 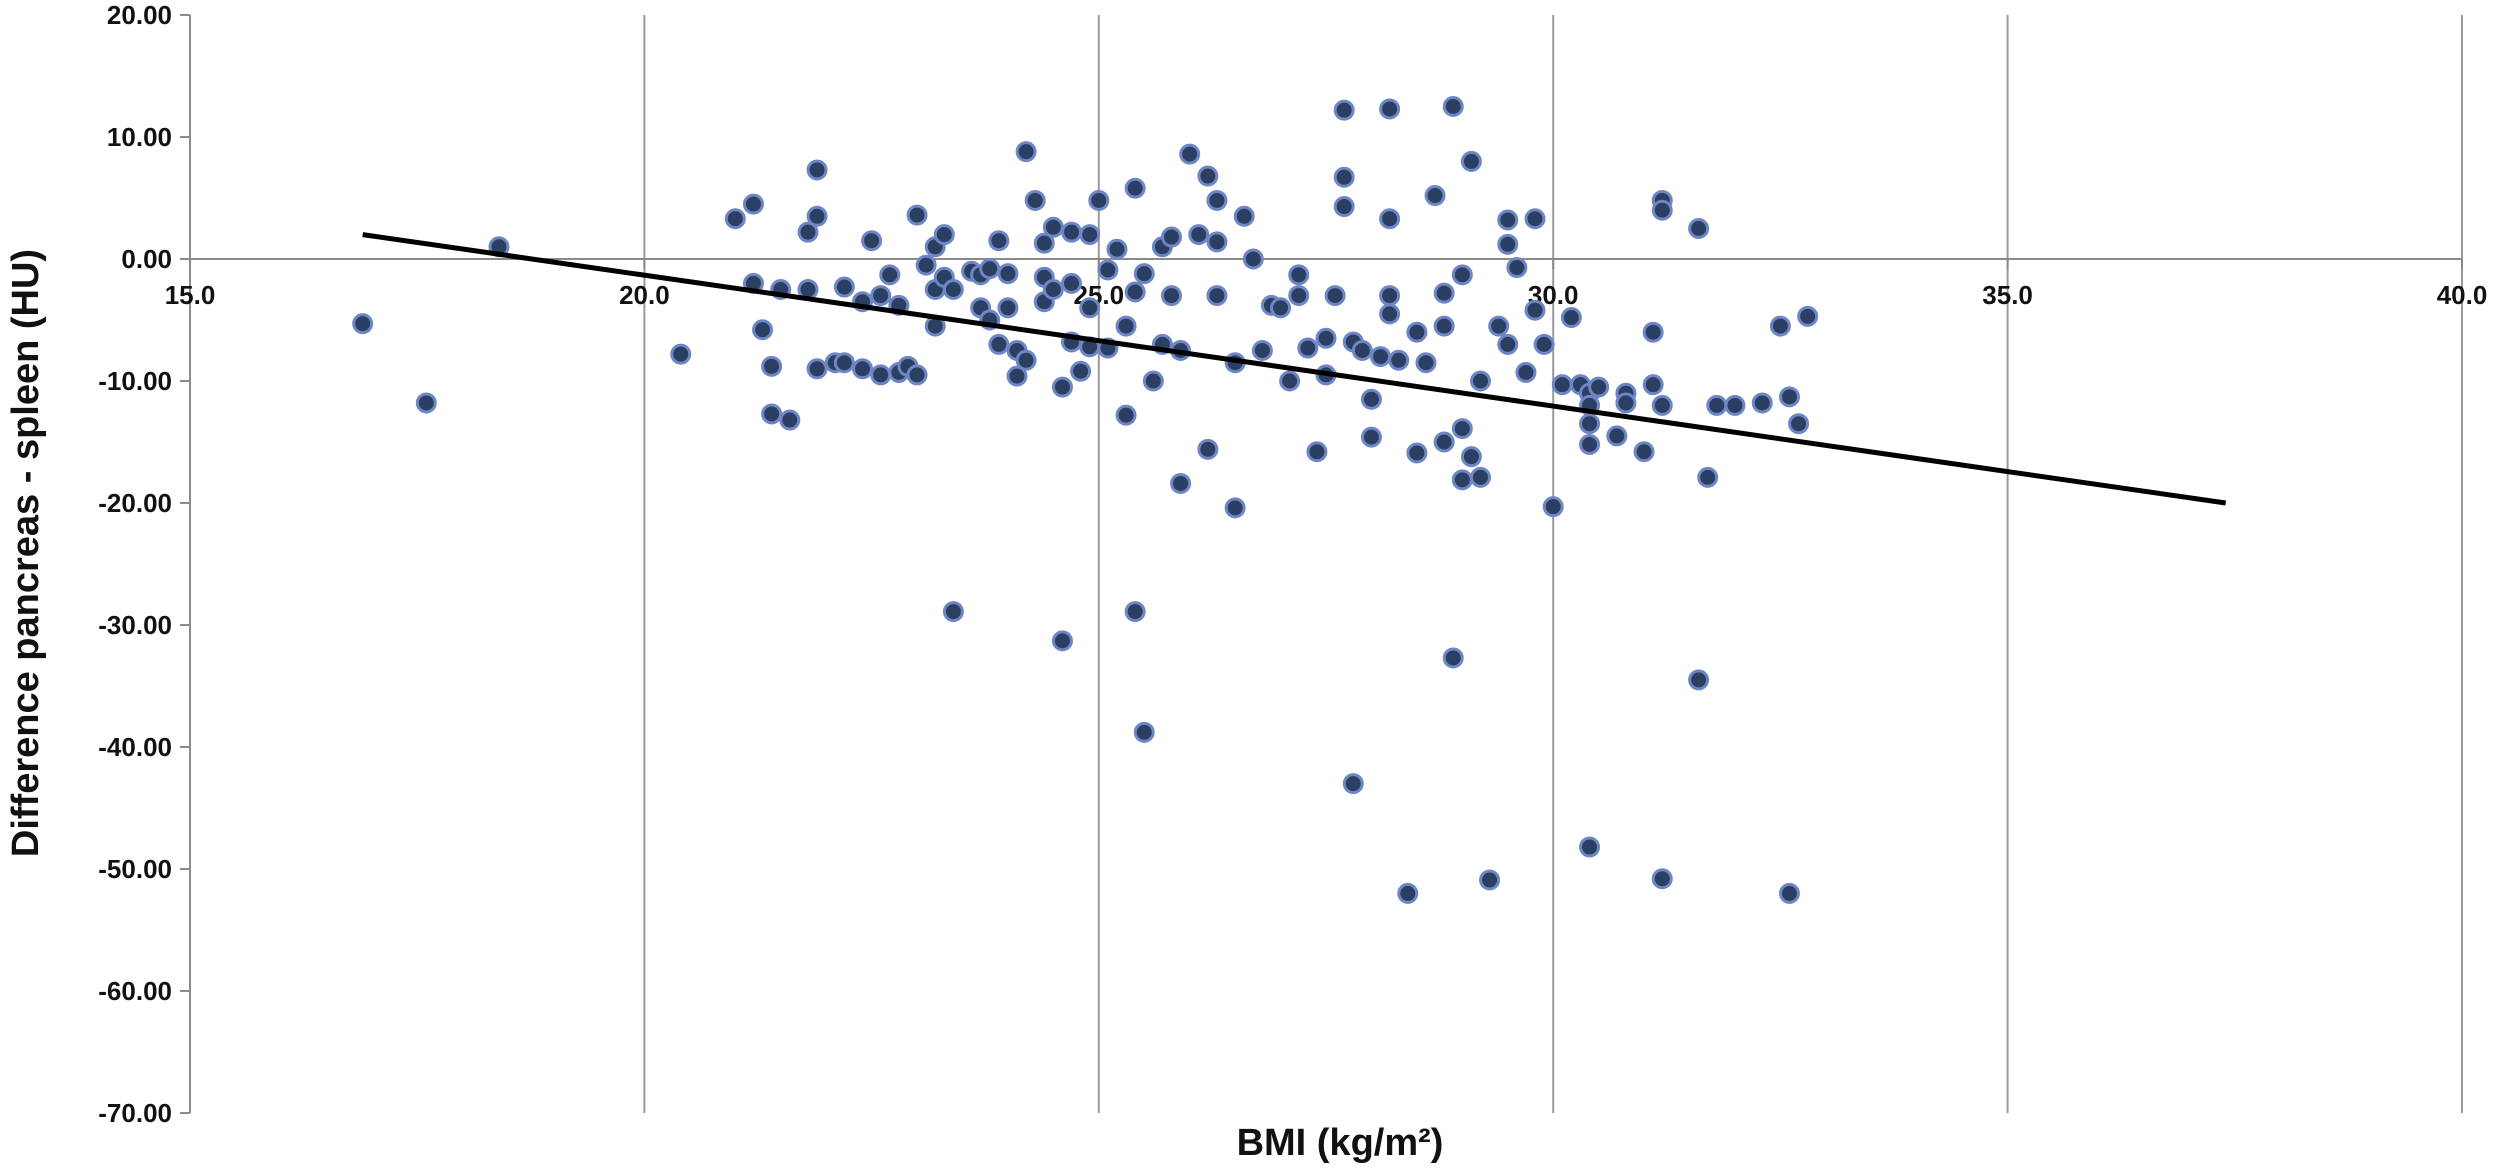 What do you see at coordinates (139, 15) in the screenshot?
I see `y-tick-label: 20.00` at bounding box center [139, 15].